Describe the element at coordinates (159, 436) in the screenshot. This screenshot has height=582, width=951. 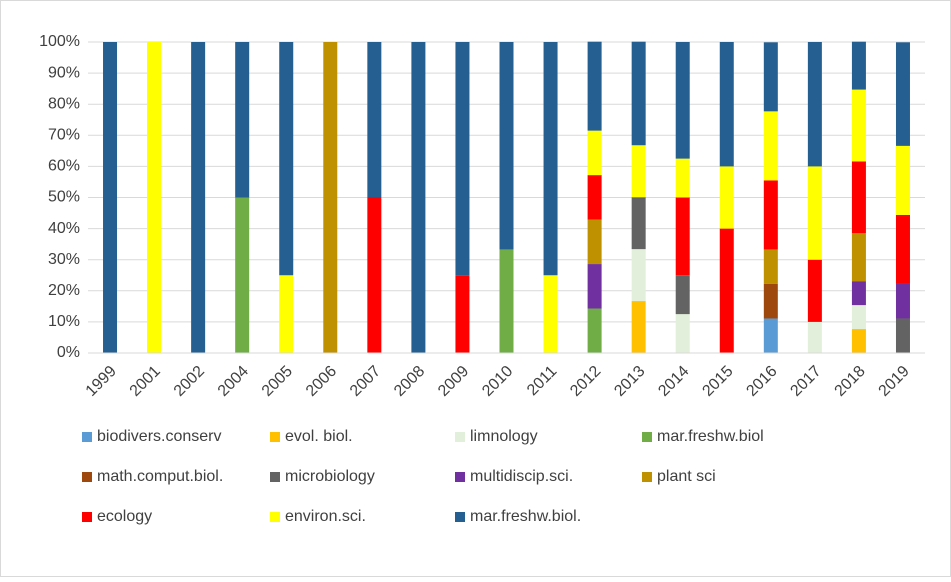
I see `legend-label: biodivers.conserv` at that location.